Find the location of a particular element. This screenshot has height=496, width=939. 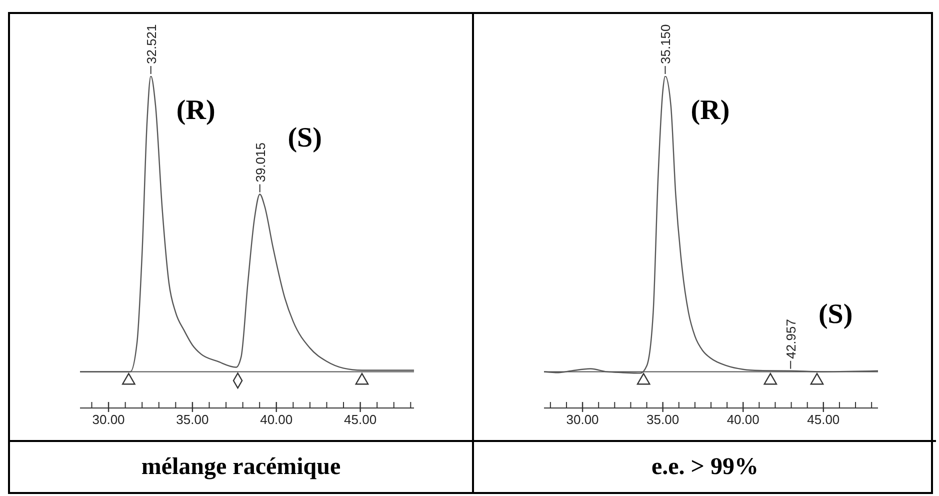

text: e.e. > 99% is located at coordinates (705, 467).